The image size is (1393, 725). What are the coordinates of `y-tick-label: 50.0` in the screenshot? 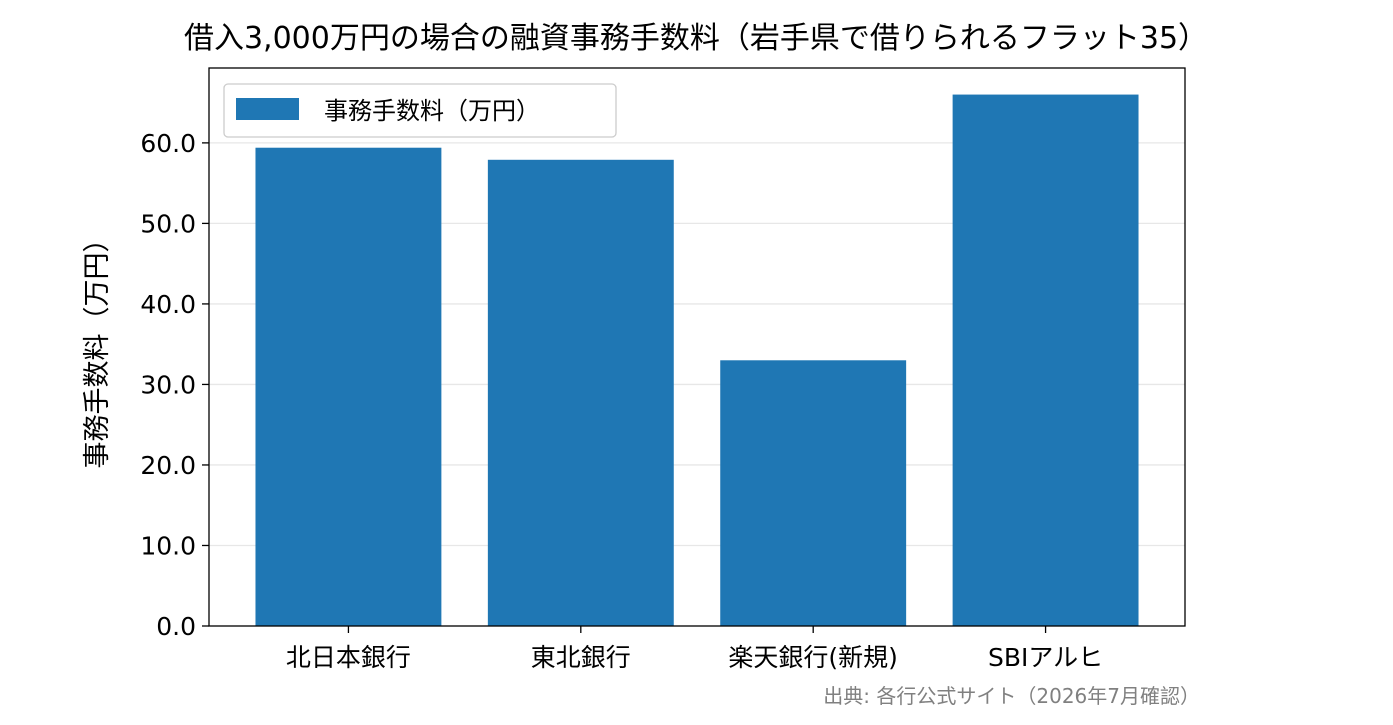 It's located at (168, 223).